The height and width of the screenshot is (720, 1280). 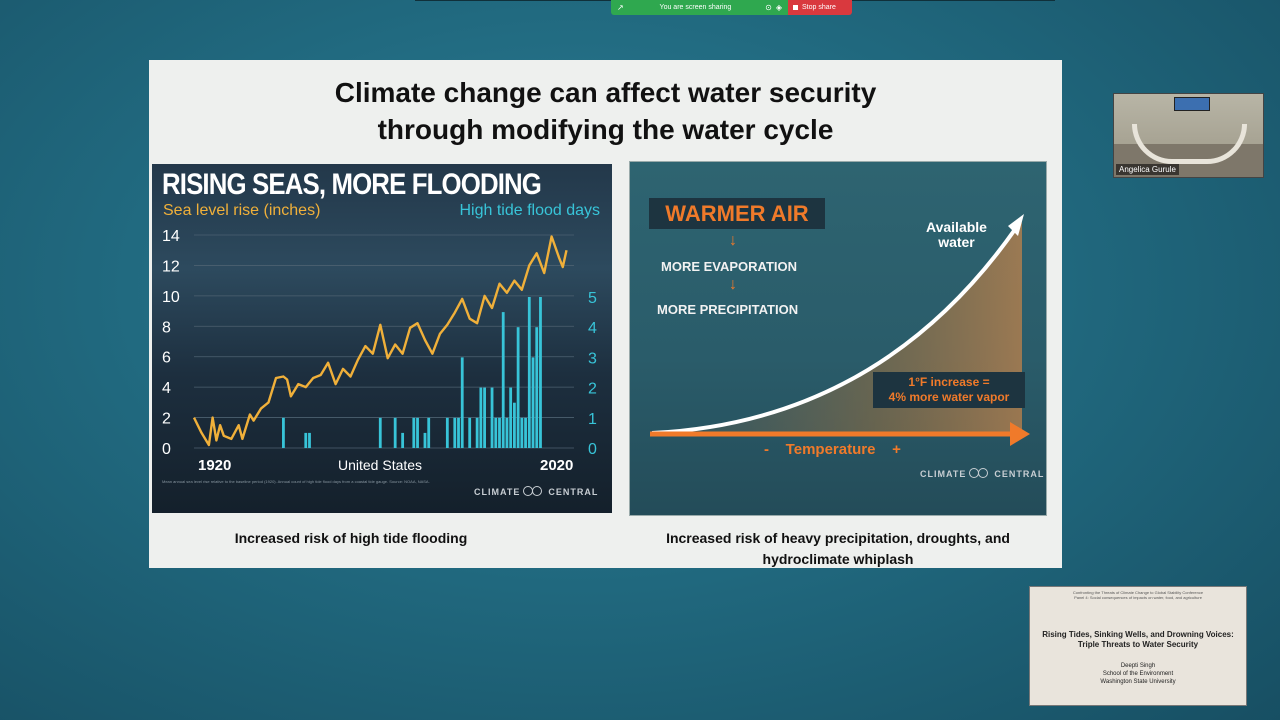 I want to click on down-arrow-icon-1: ↓, so click(x=733, y=240).